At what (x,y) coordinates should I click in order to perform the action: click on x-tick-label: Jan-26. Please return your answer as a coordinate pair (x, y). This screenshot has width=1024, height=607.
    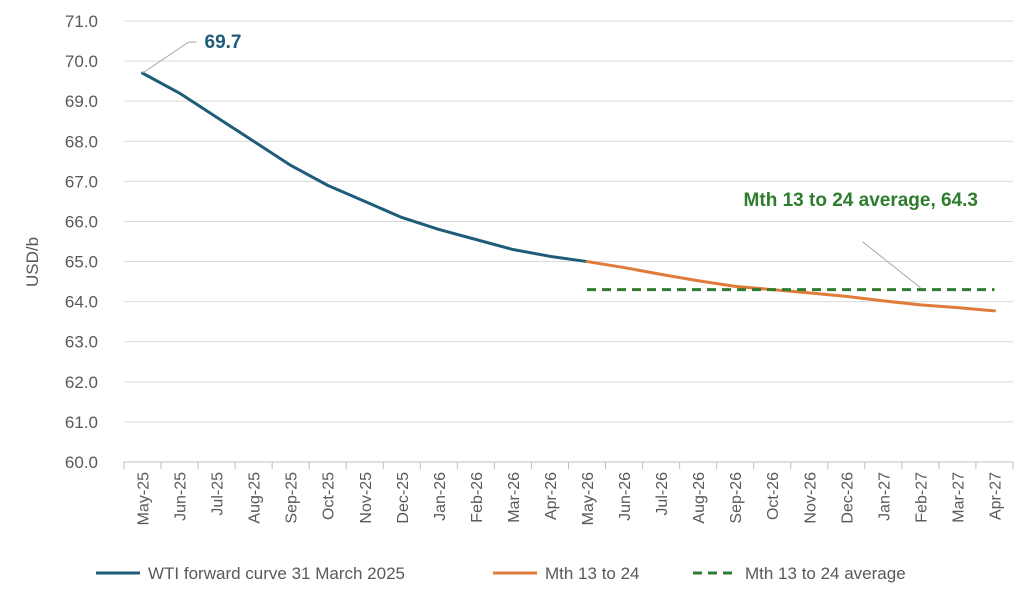
    Looking at the image, I should click on (440, 496).